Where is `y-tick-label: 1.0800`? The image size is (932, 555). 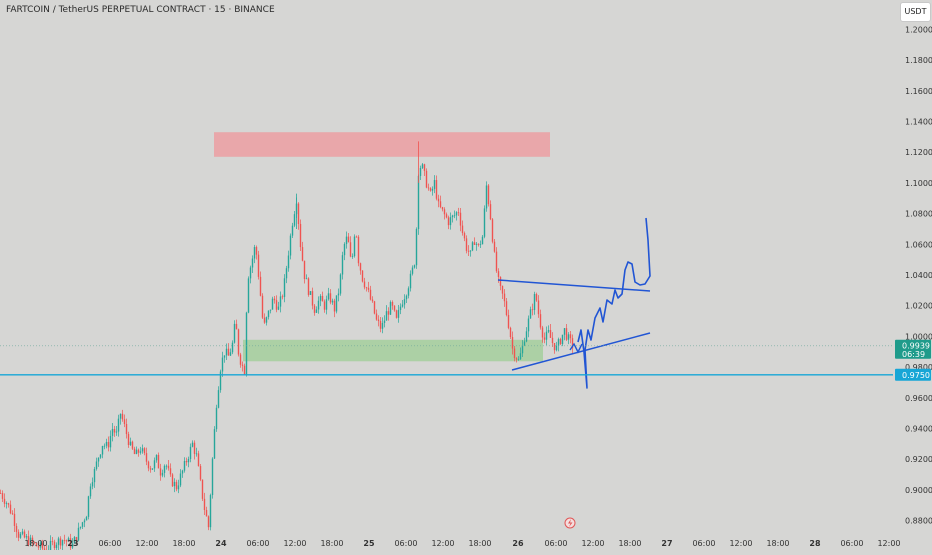 y-tick-label: 1.0800 is located at coordinates (918, 214).